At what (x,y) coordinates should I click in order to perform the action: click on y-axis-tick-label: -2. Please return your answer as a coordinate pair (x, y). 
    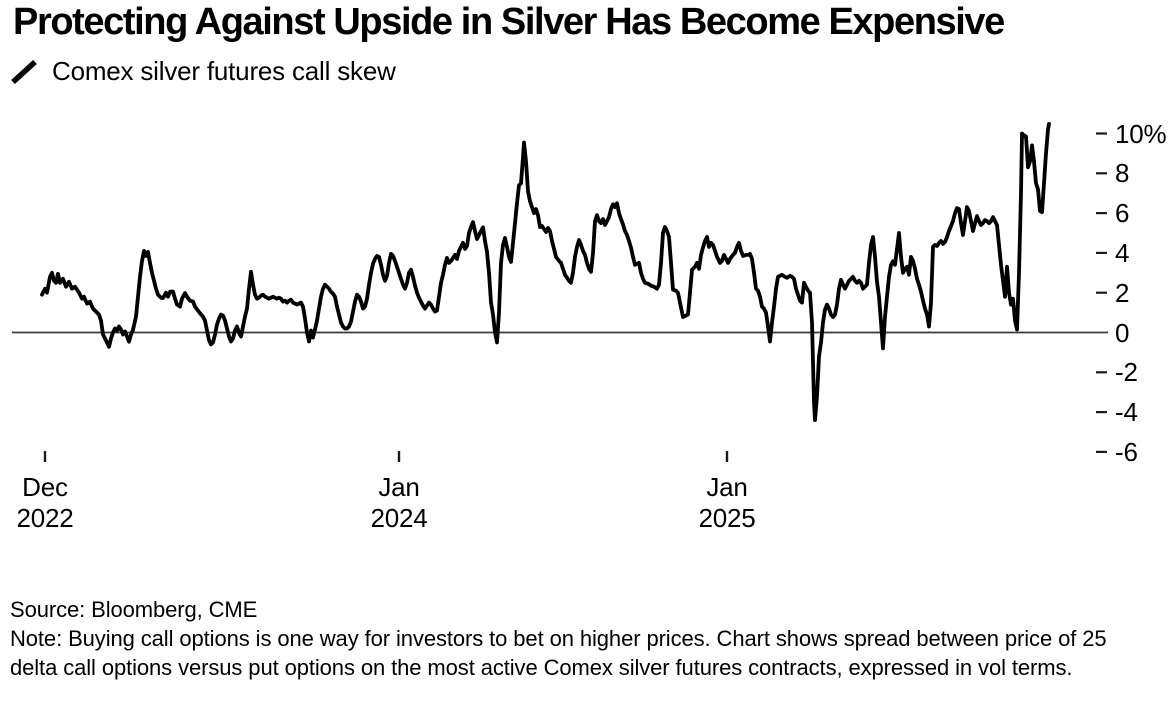
    Looking at the image, I should click on (1126, 372).